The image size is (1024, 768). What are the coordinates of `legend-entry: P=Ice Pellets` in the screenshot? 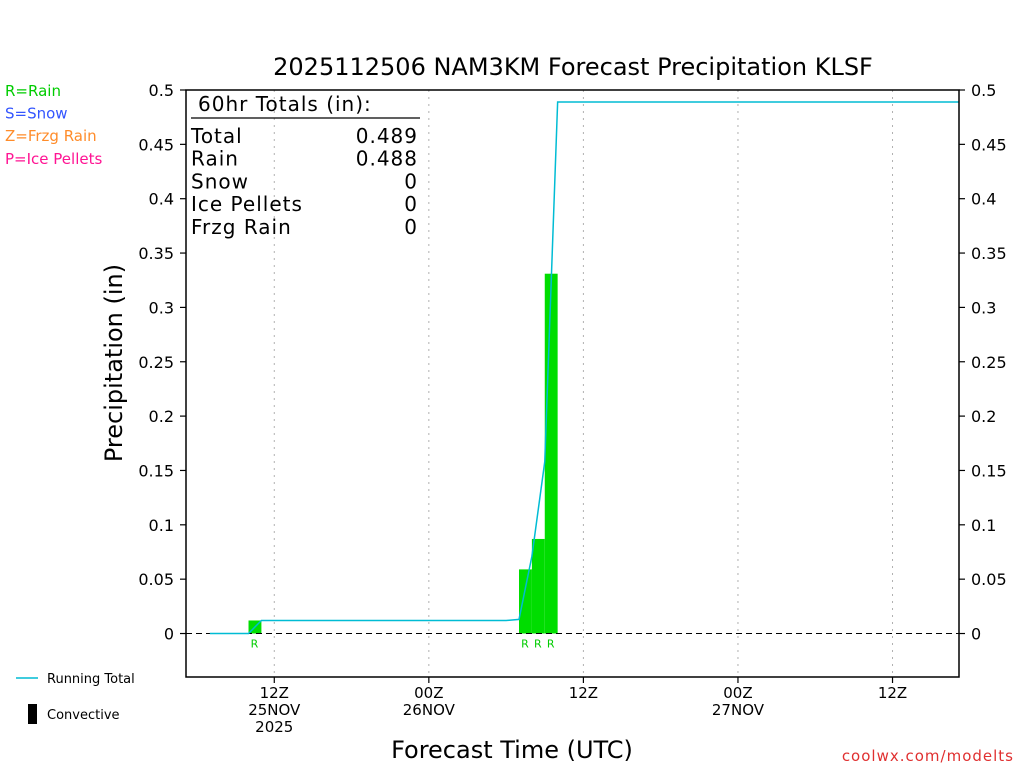 It's located at (53, 159).